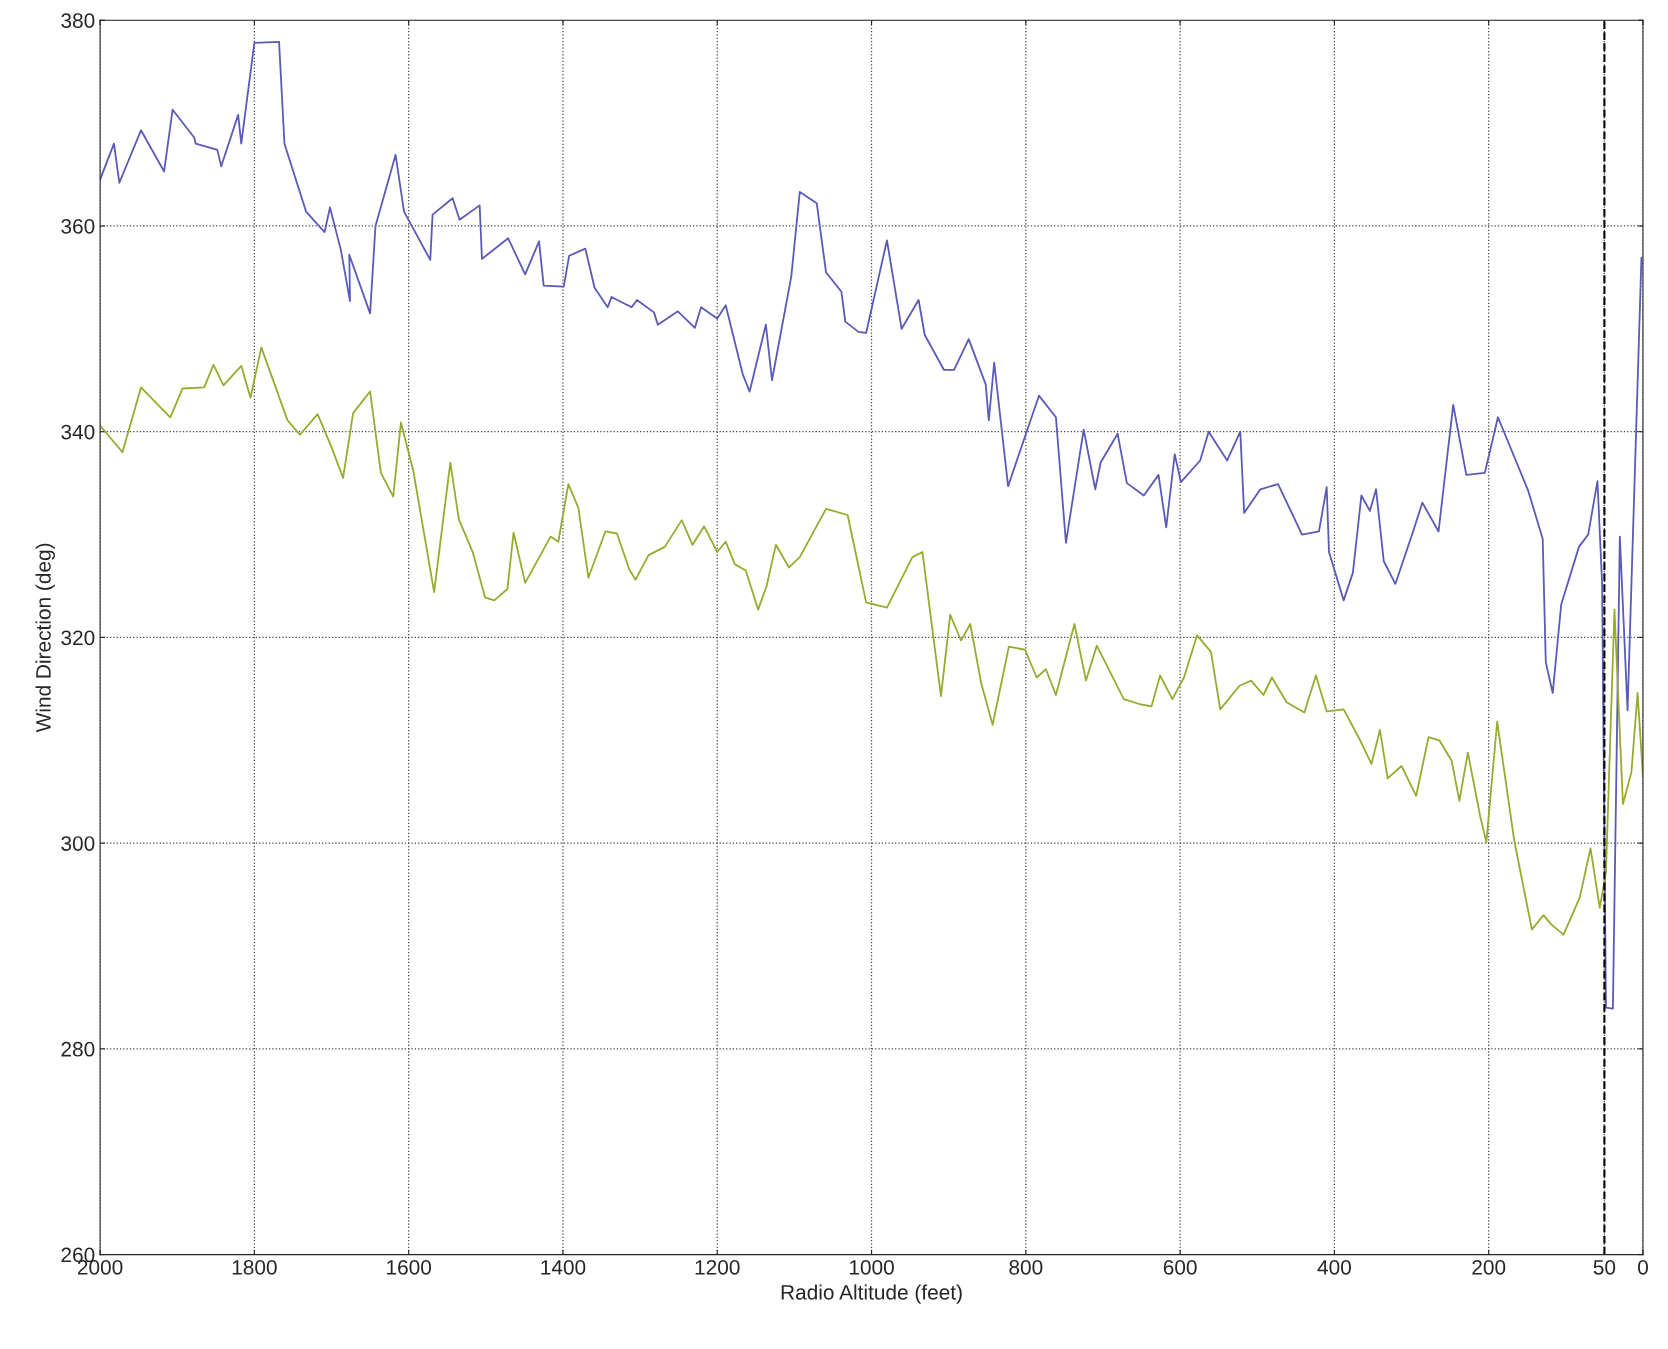 Image resolution: width=1668 pixels, height=1349 pixels. What do you see at coordinates (409, 1267) in the screenshot?
I see `x-tick-label: 1600` at bounding box center [409, 1267].